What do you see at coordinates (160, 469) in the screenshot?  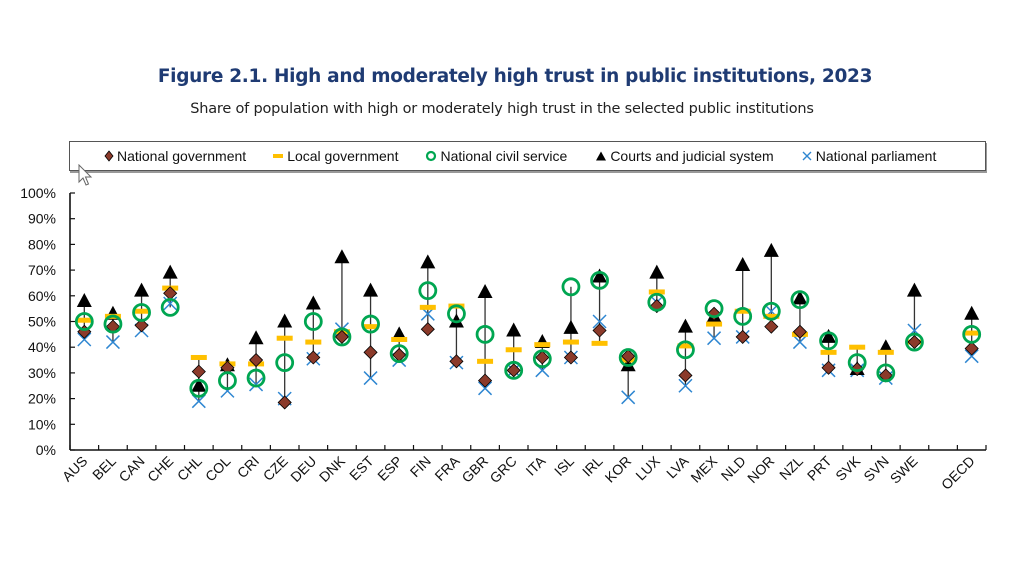 I see `x-tick-label: CHE` at bounding box center [160, 469].